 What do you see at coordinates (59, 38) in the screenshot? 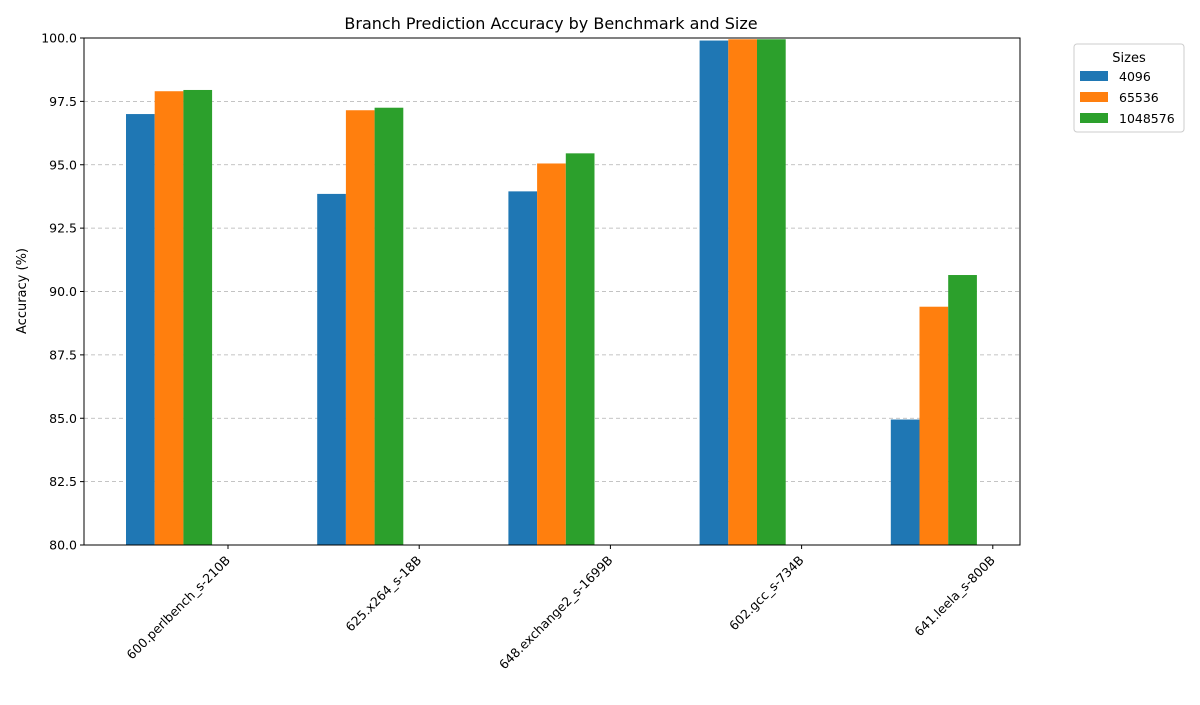
I see `y-tick-label: 100.0` at bounding box center [59, 38].